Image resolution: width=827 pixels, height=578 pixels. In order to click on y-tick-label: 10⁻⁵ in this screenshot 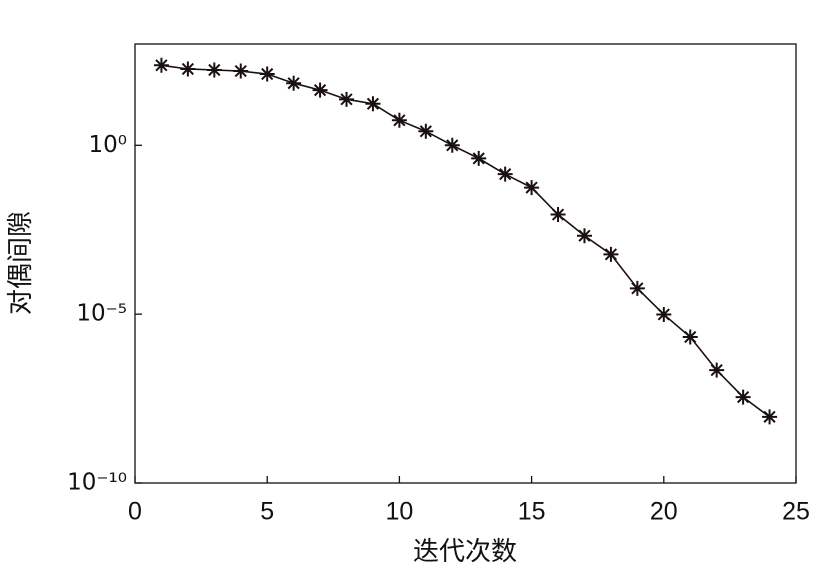, I will do `click(101, 314)`.